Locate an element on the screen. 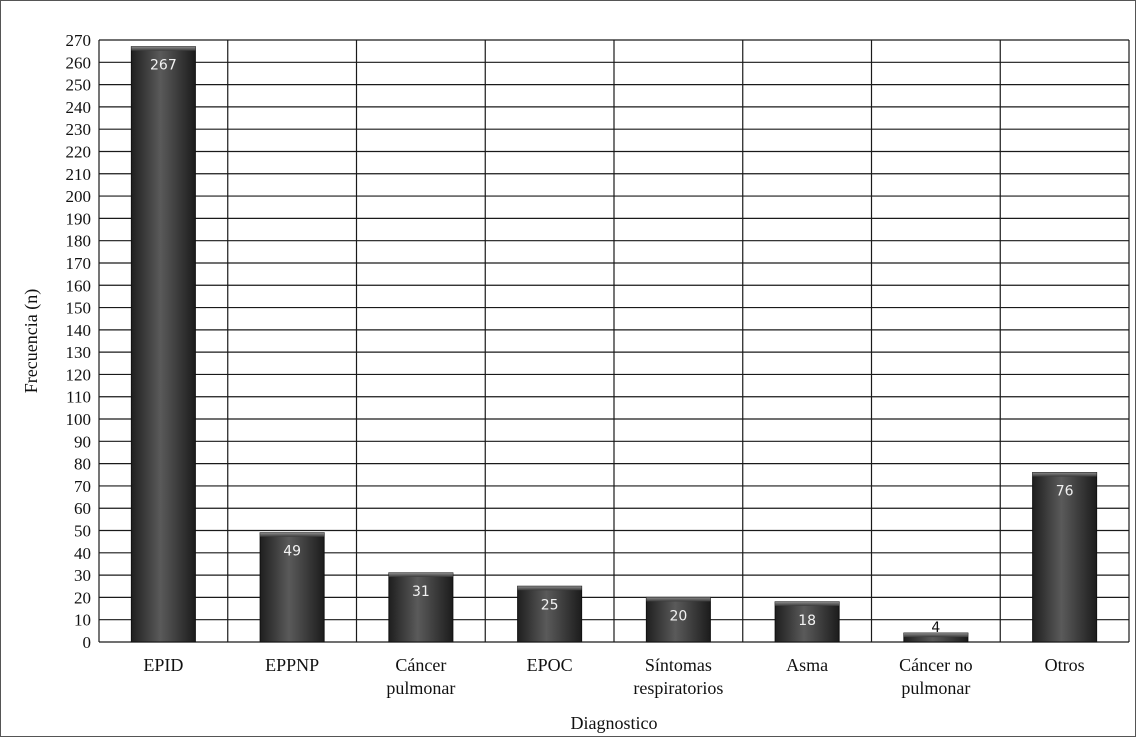  x-tick-label: Cáncer no is located at coordinates (935, 665).